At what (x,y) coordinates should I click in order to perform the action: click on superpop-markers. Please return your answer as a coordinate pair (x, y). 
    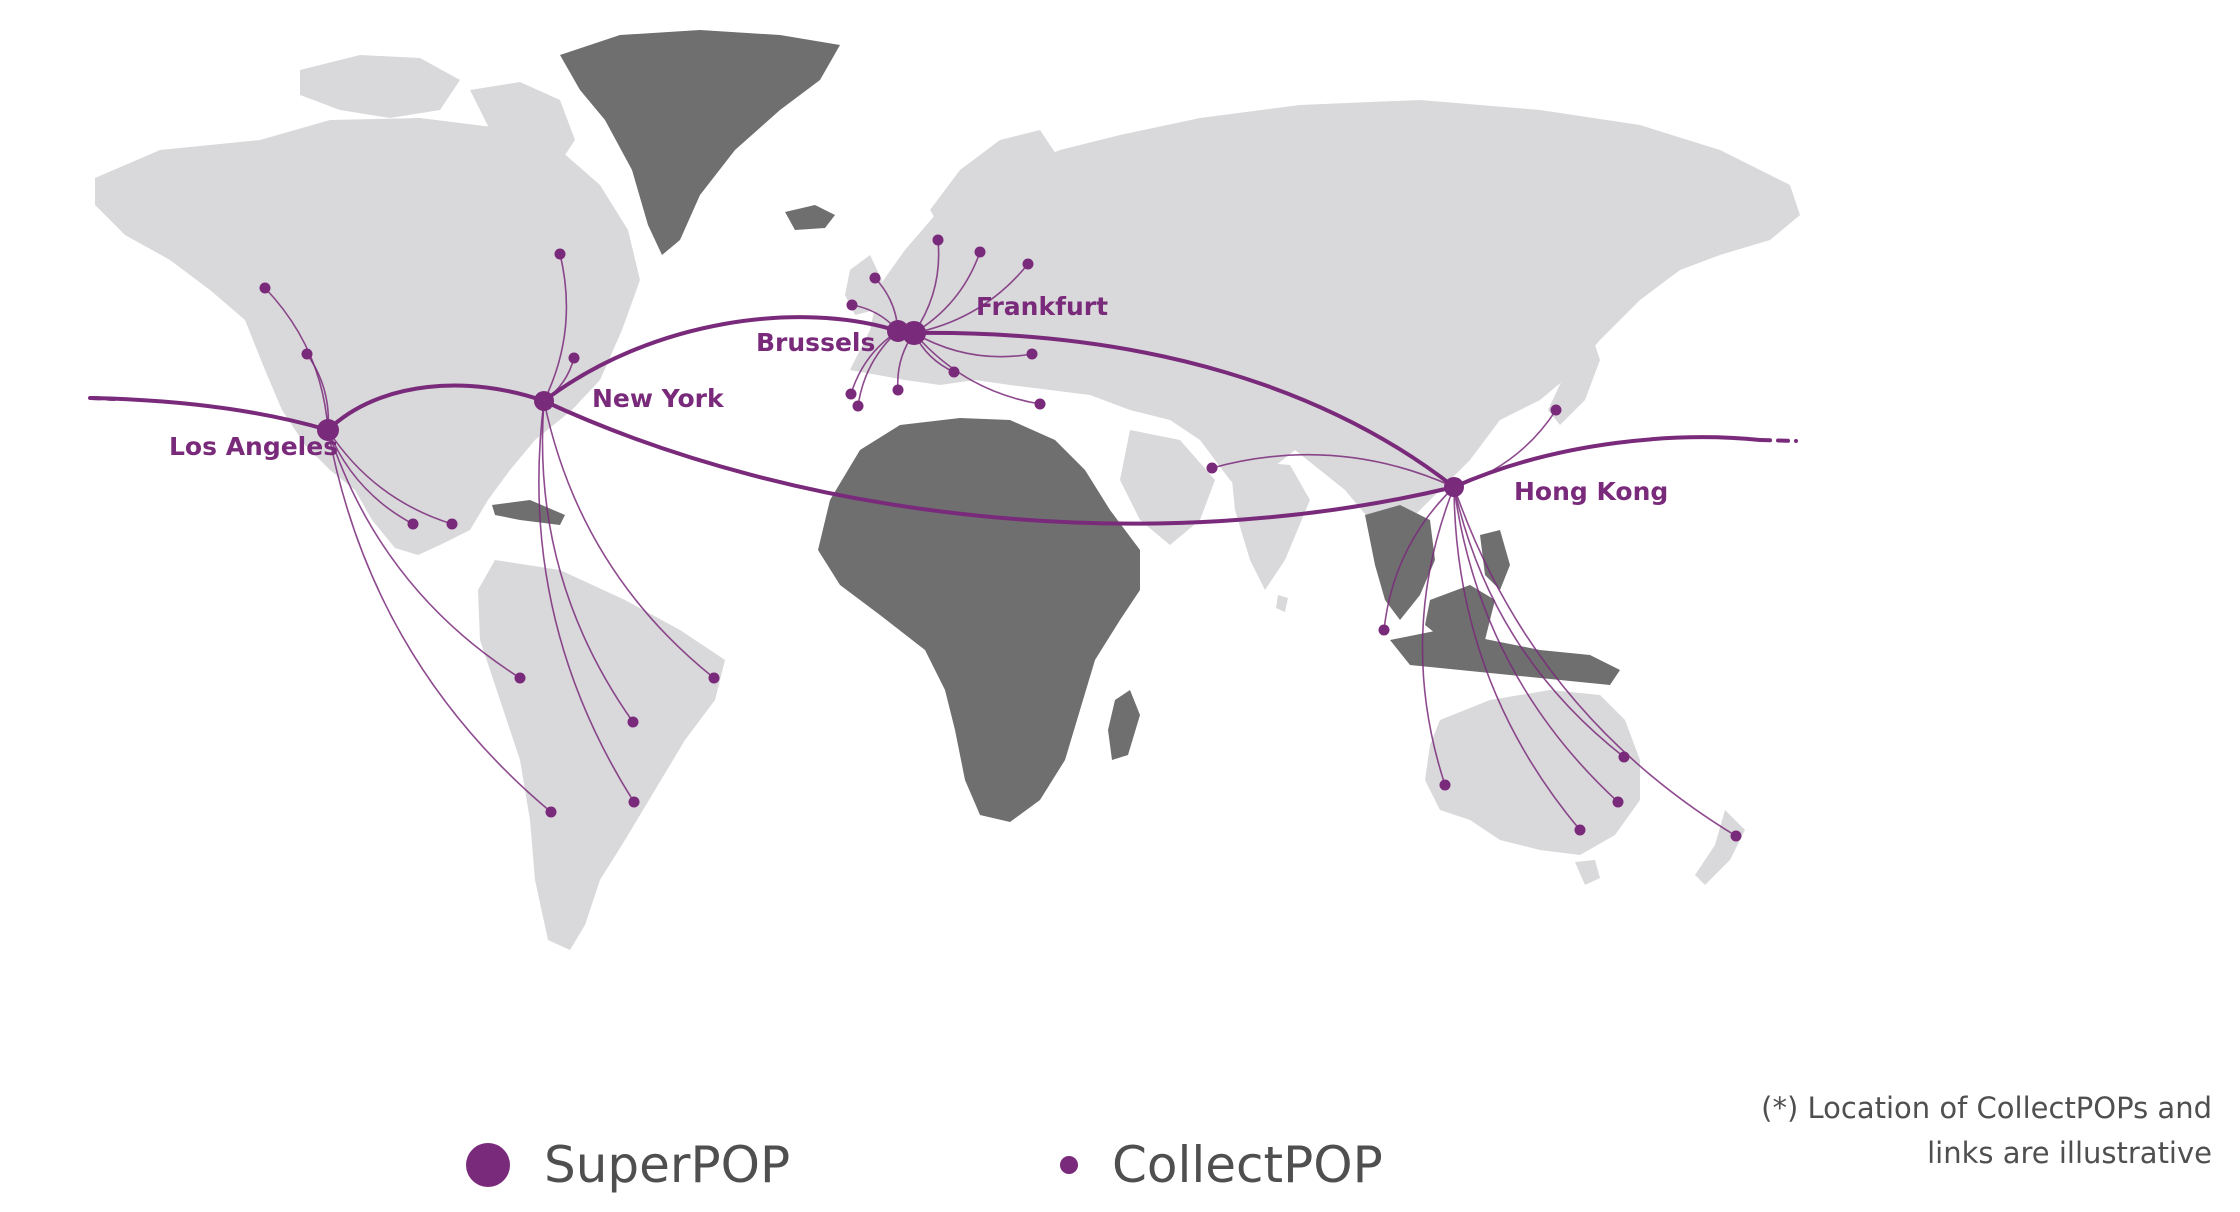
    Looking at the image, I should click on (890, 408).